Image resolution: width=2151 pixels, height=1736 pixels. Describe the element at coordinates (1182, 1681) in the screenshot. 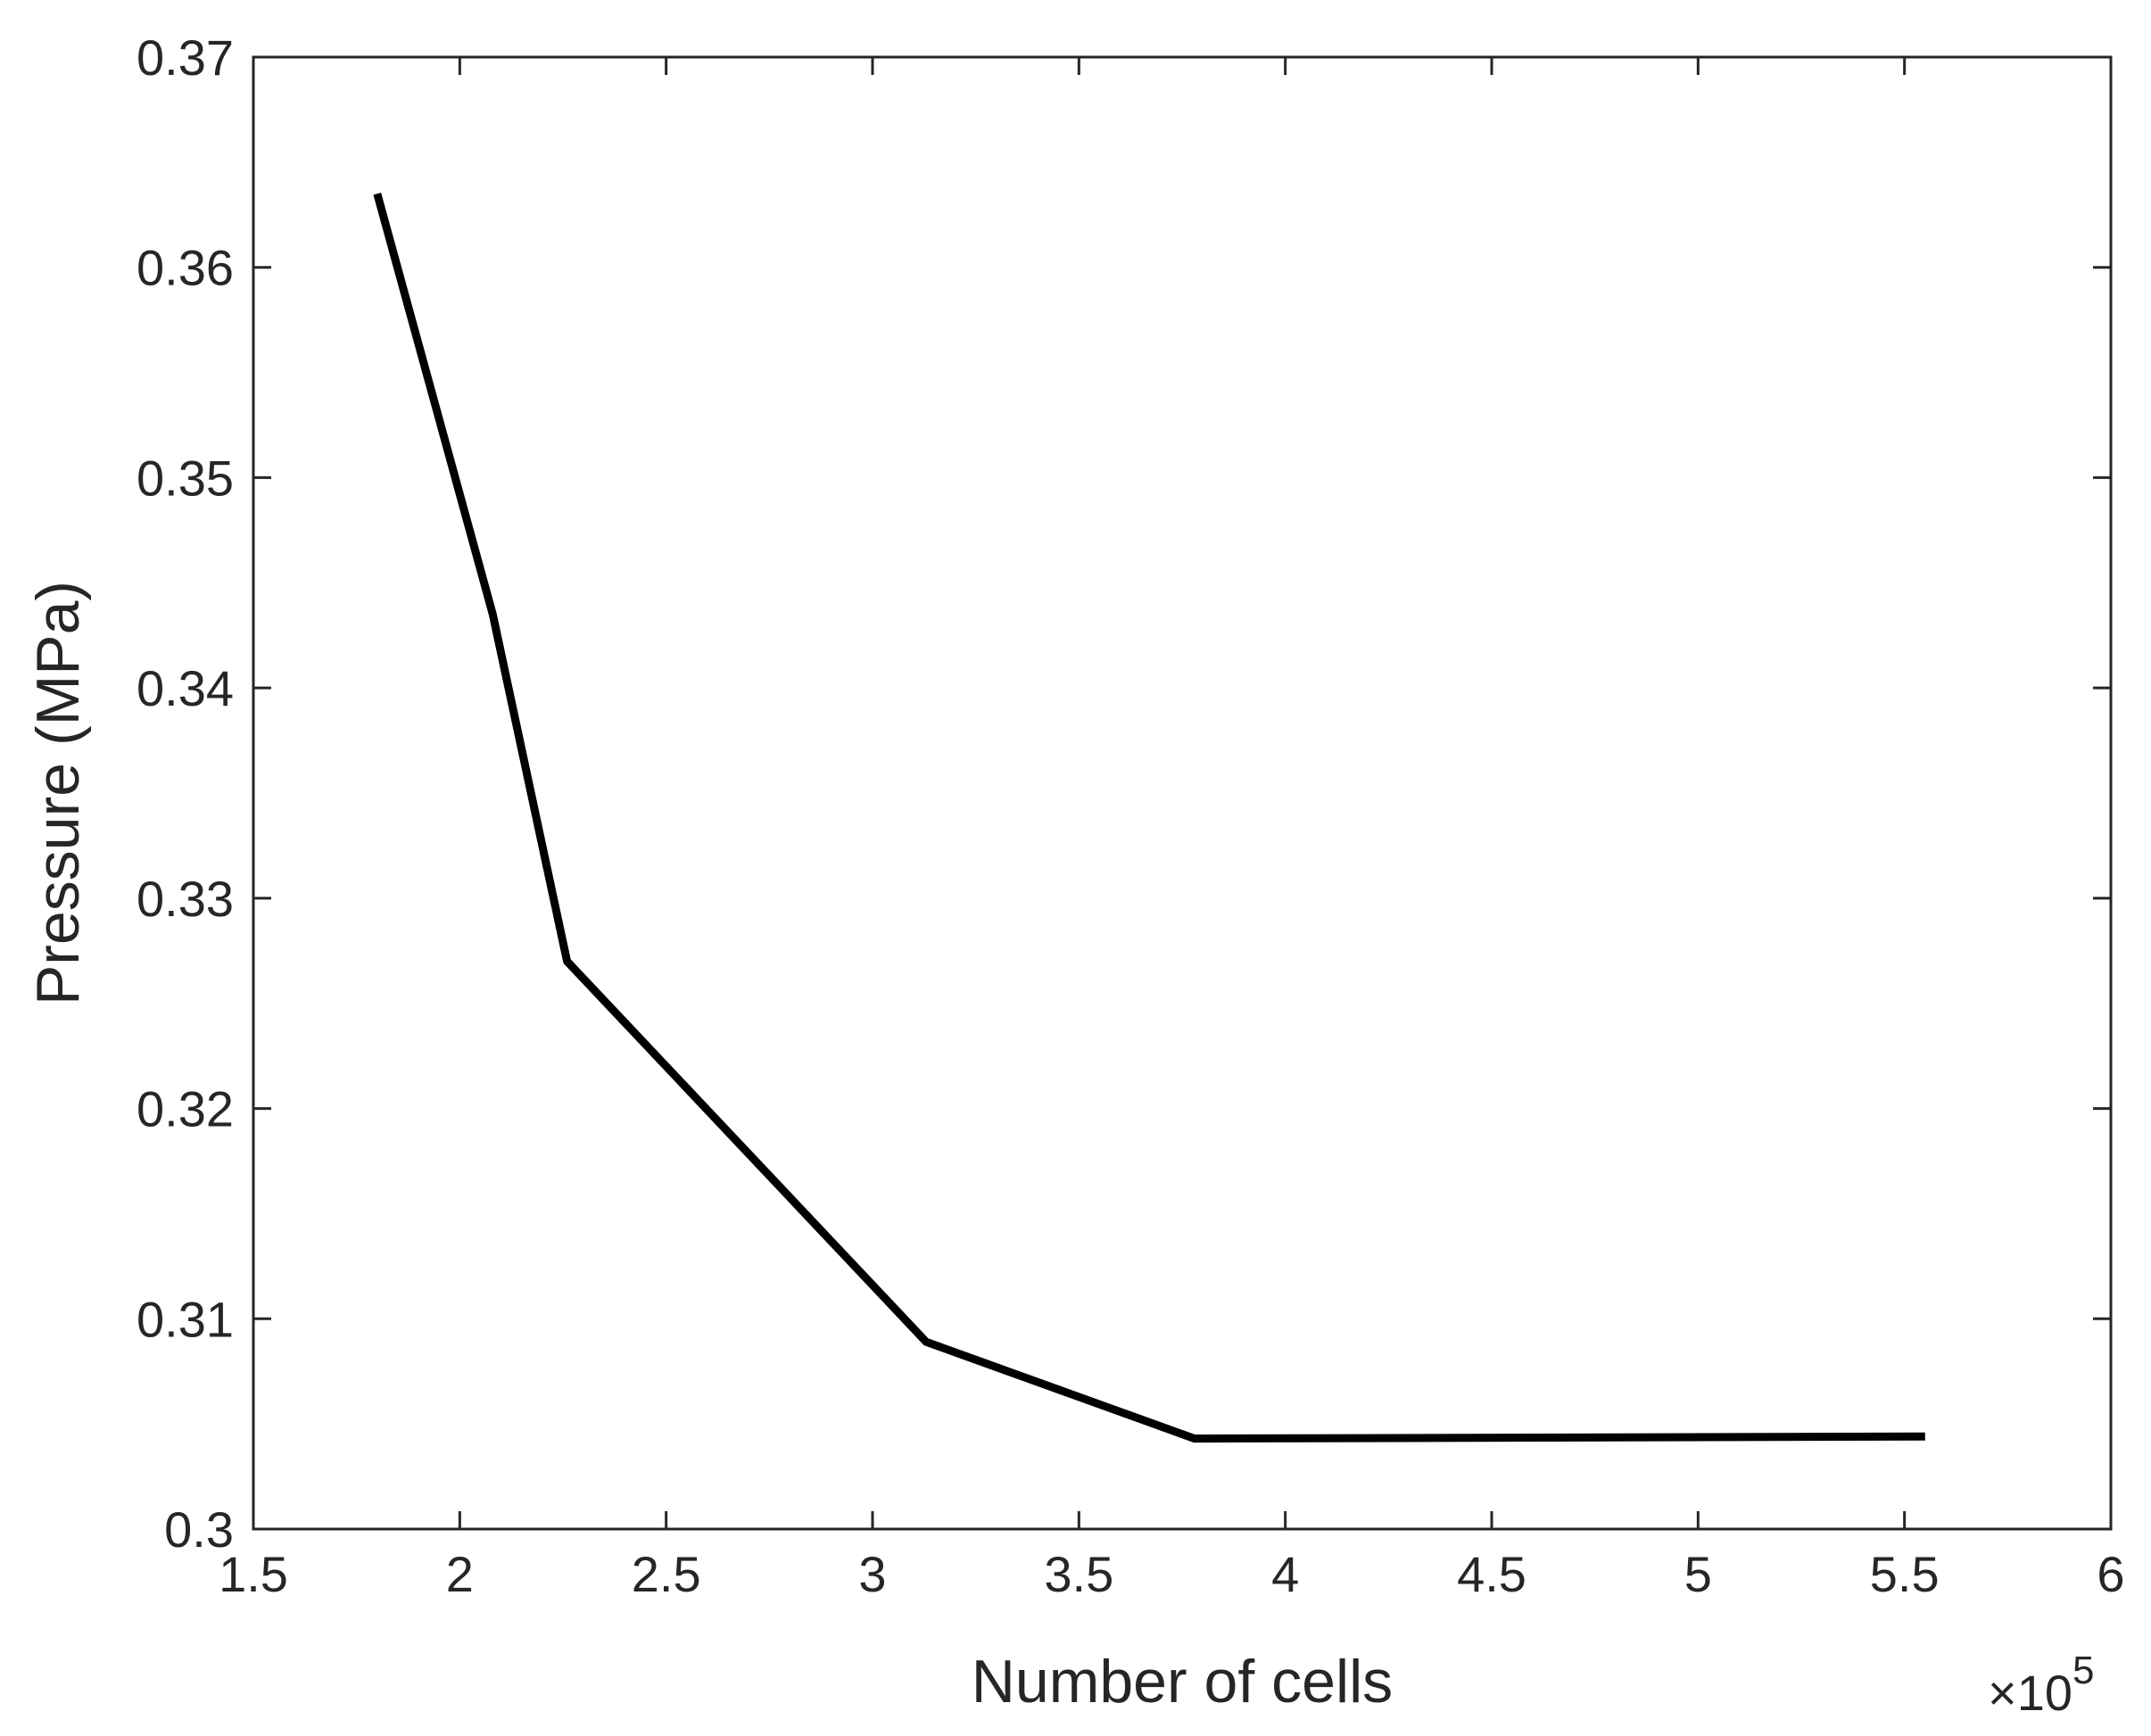

I see `x-axis-label: Number of cells` at that location.